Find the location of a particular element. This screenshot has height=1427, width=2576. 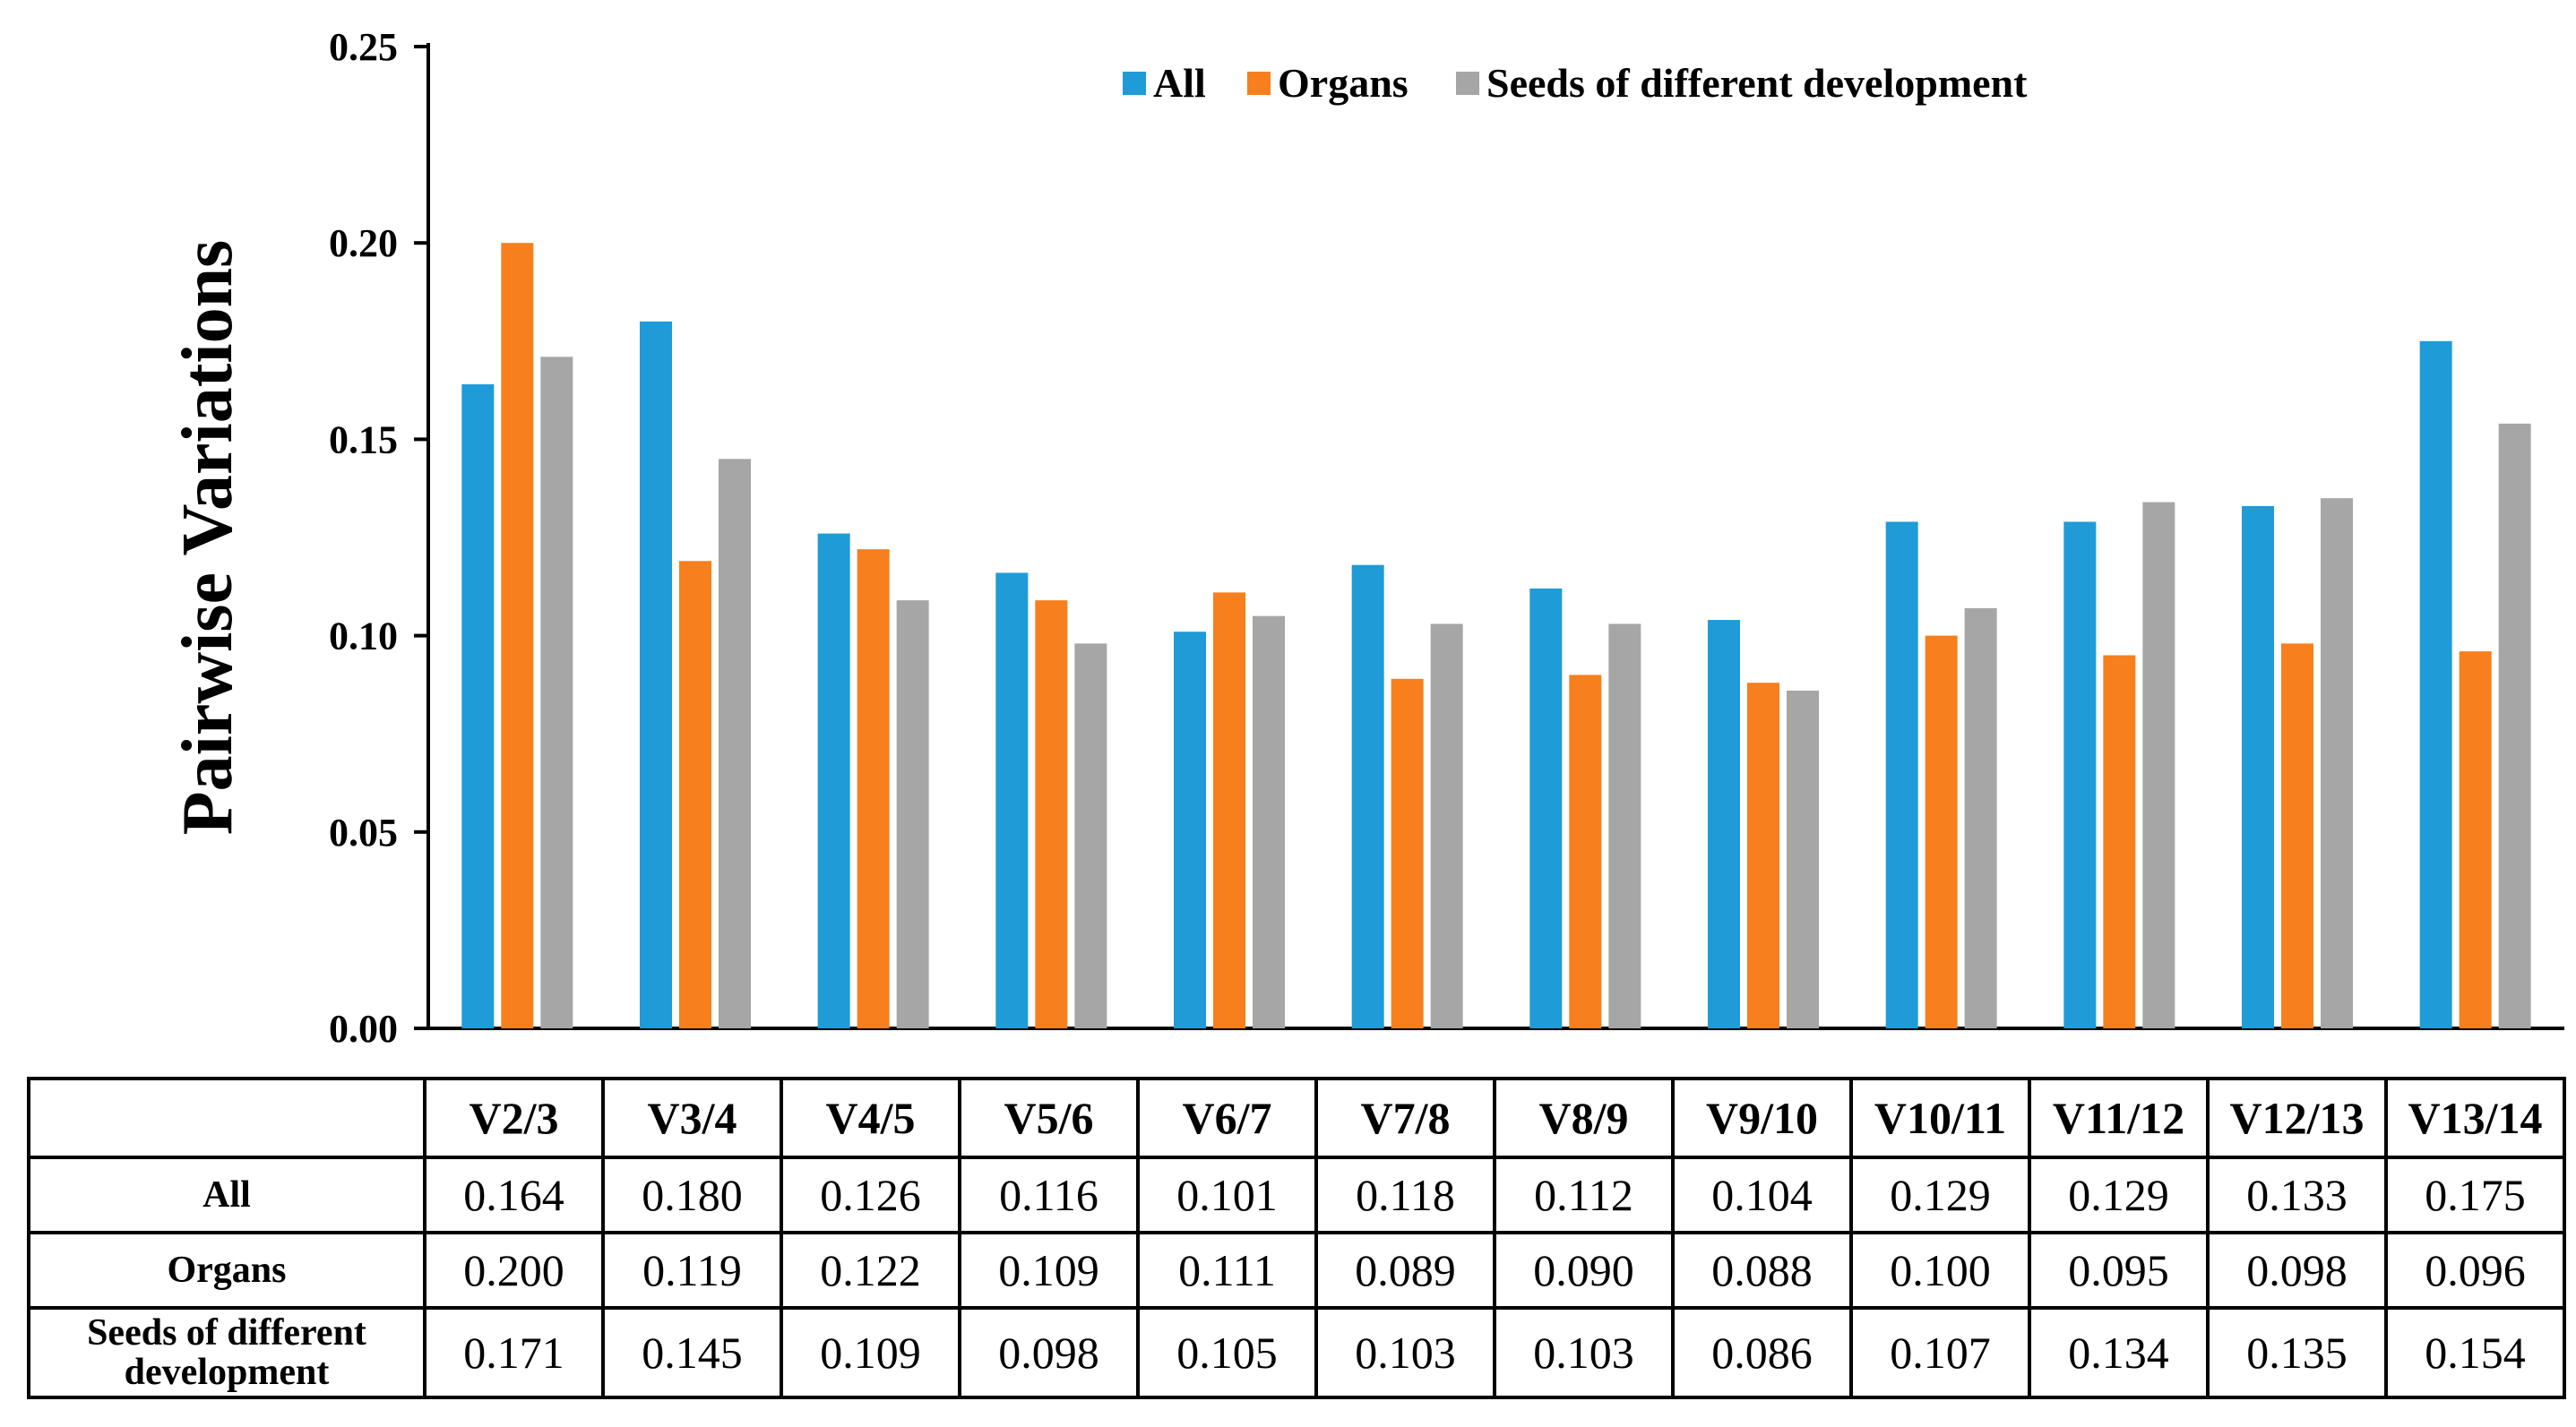

table-cell: 0.116 is located at coordinates (1049, 1195).